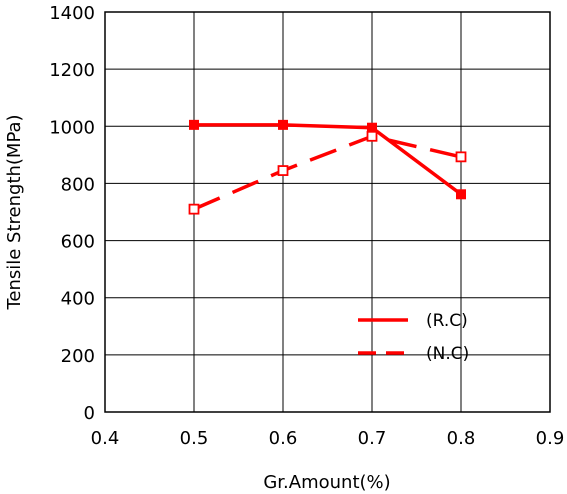  I want to click on x-axis-title: Gr.Amount(%), so click(326, 482).